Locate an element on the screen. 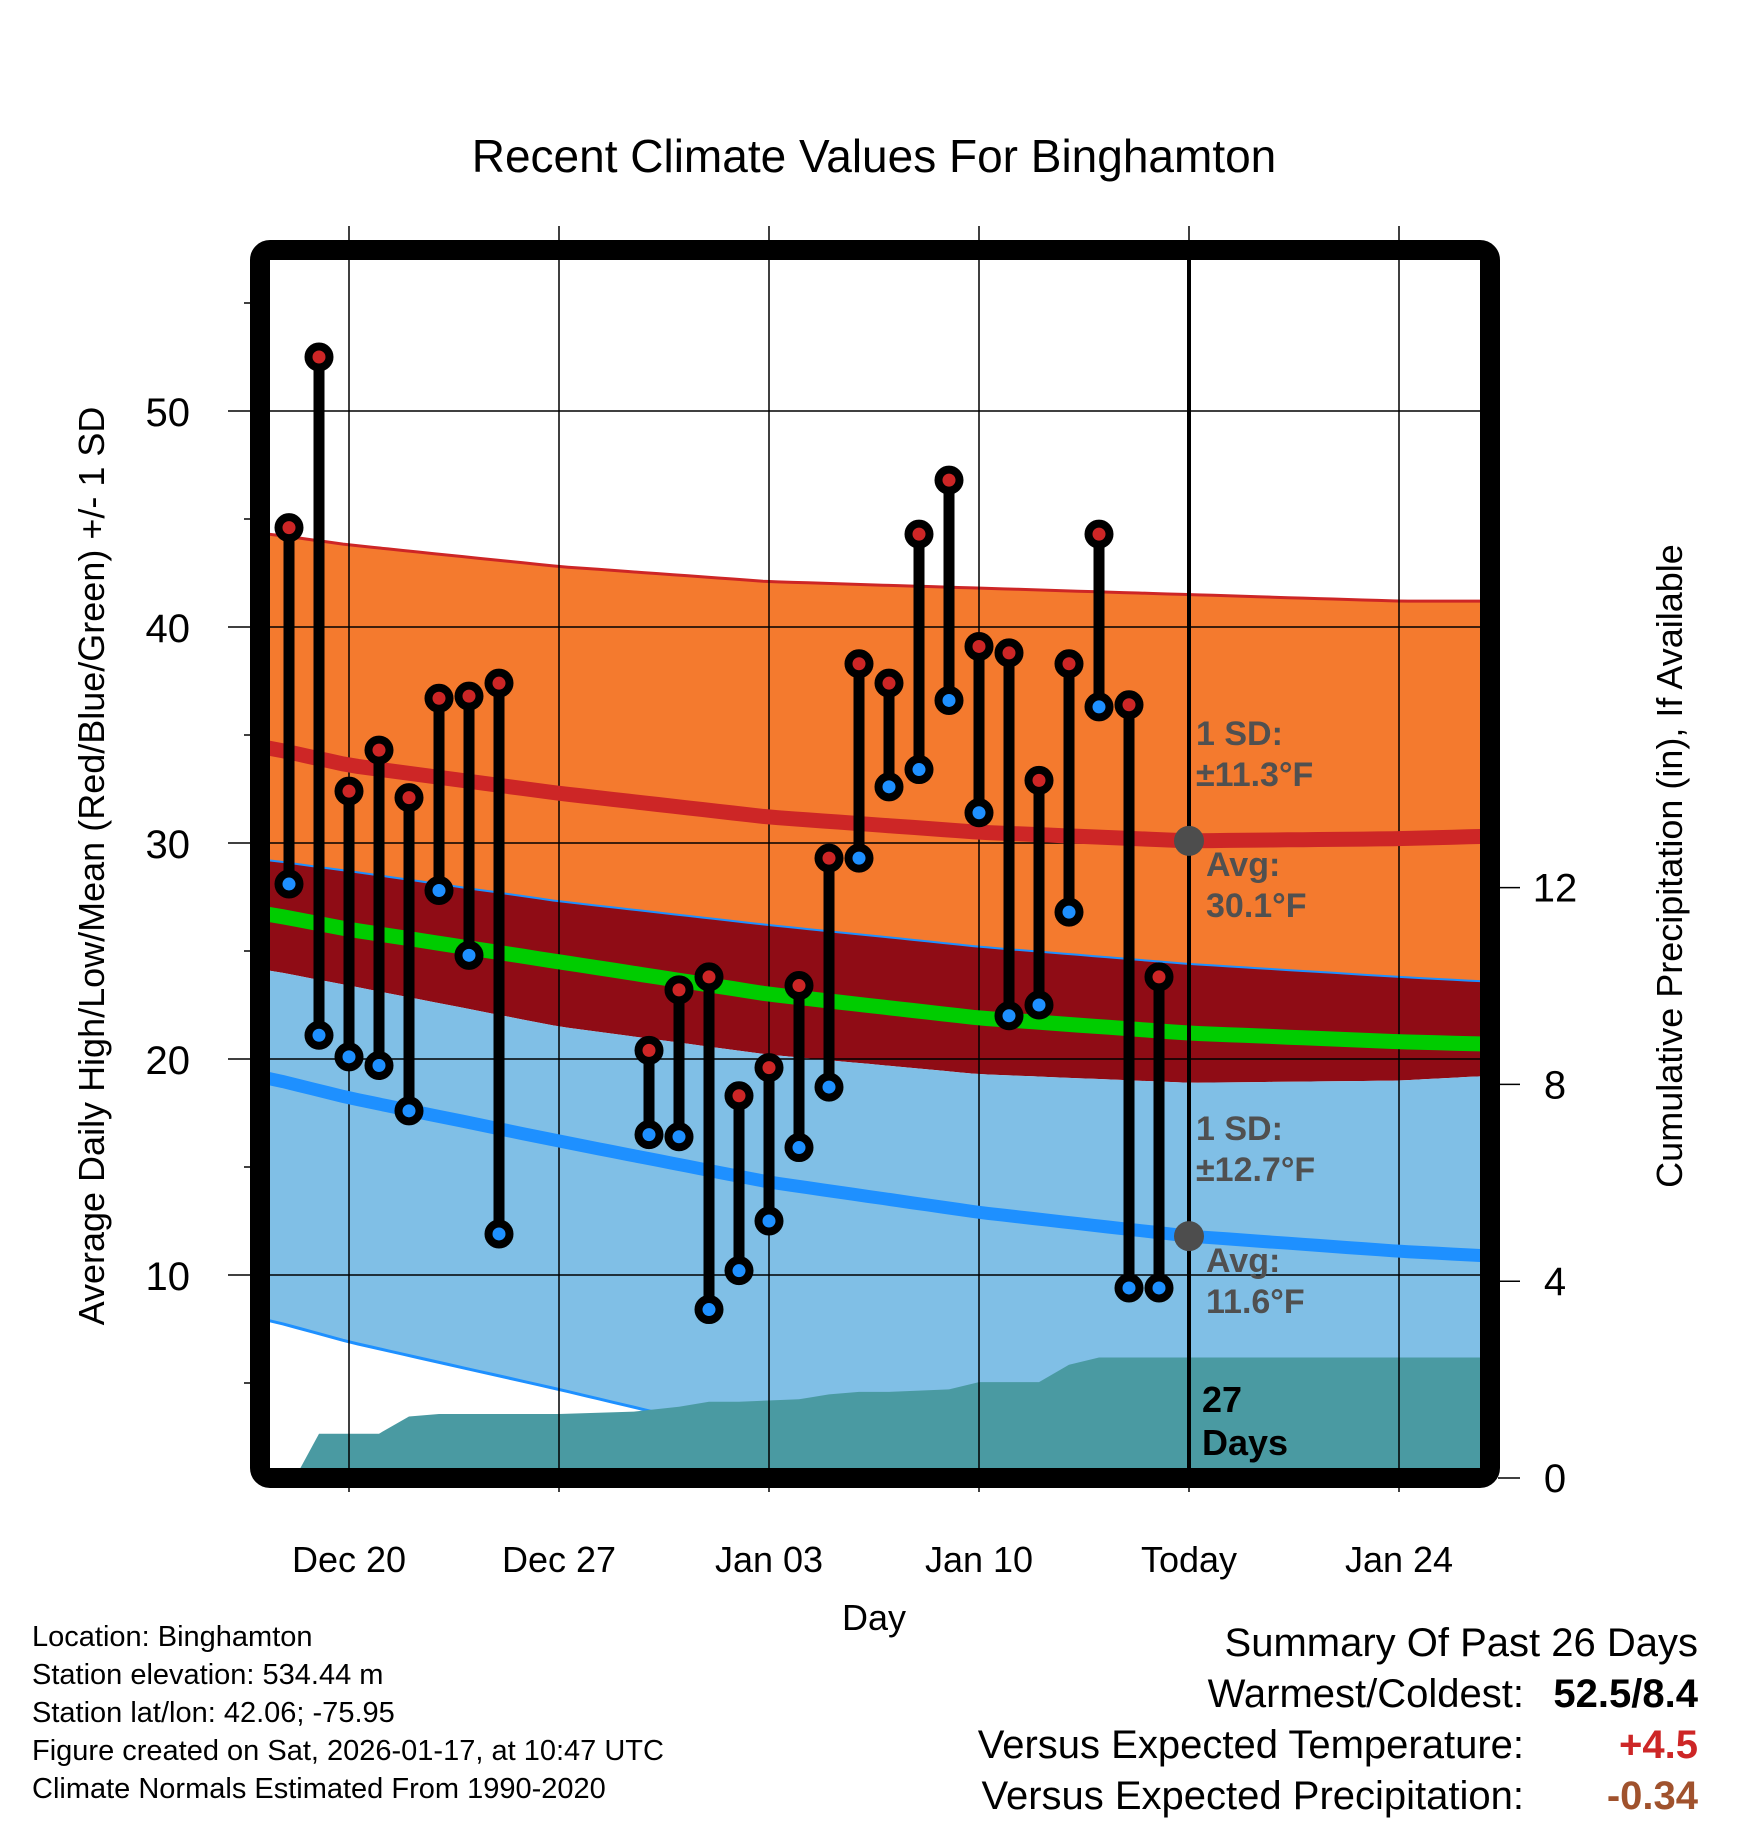 This screenshot has height=1828, width=1748. days-annotation-line1: 27 is located at coordinates (1222, 1399).